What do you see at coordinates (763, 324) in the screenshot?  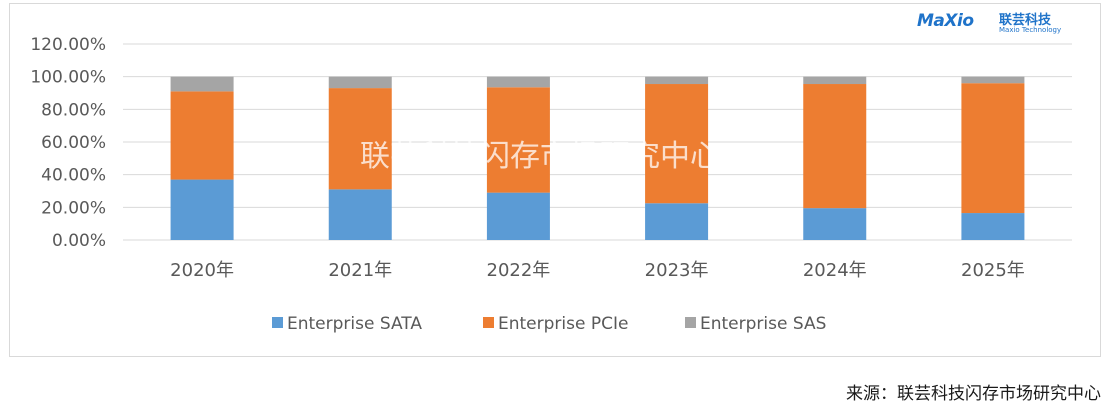 I see `legend-label: Enterprise SAS` at bounding box center [763, 324].